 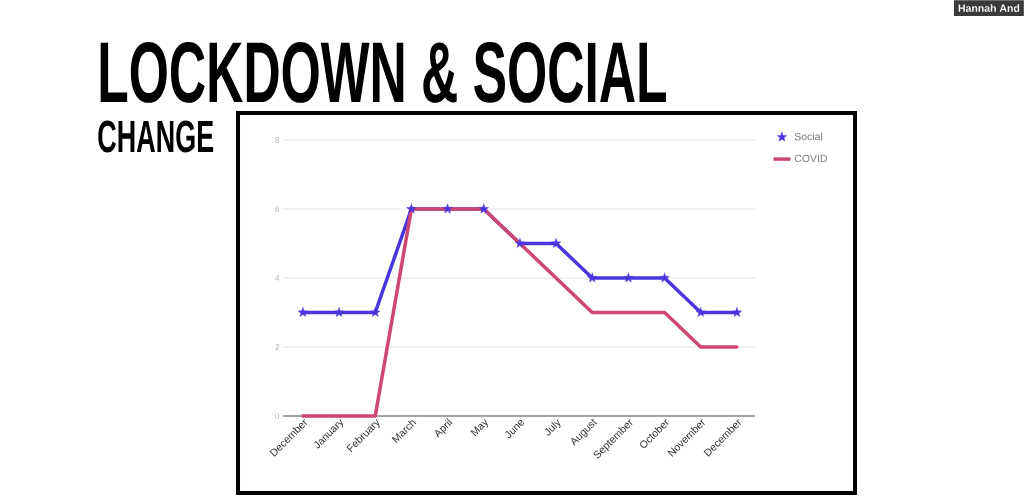 What do you see at coordinates (277, 347) in the screenshot?
I see `y-tick-label: 2` at bounding box center [277, 347].